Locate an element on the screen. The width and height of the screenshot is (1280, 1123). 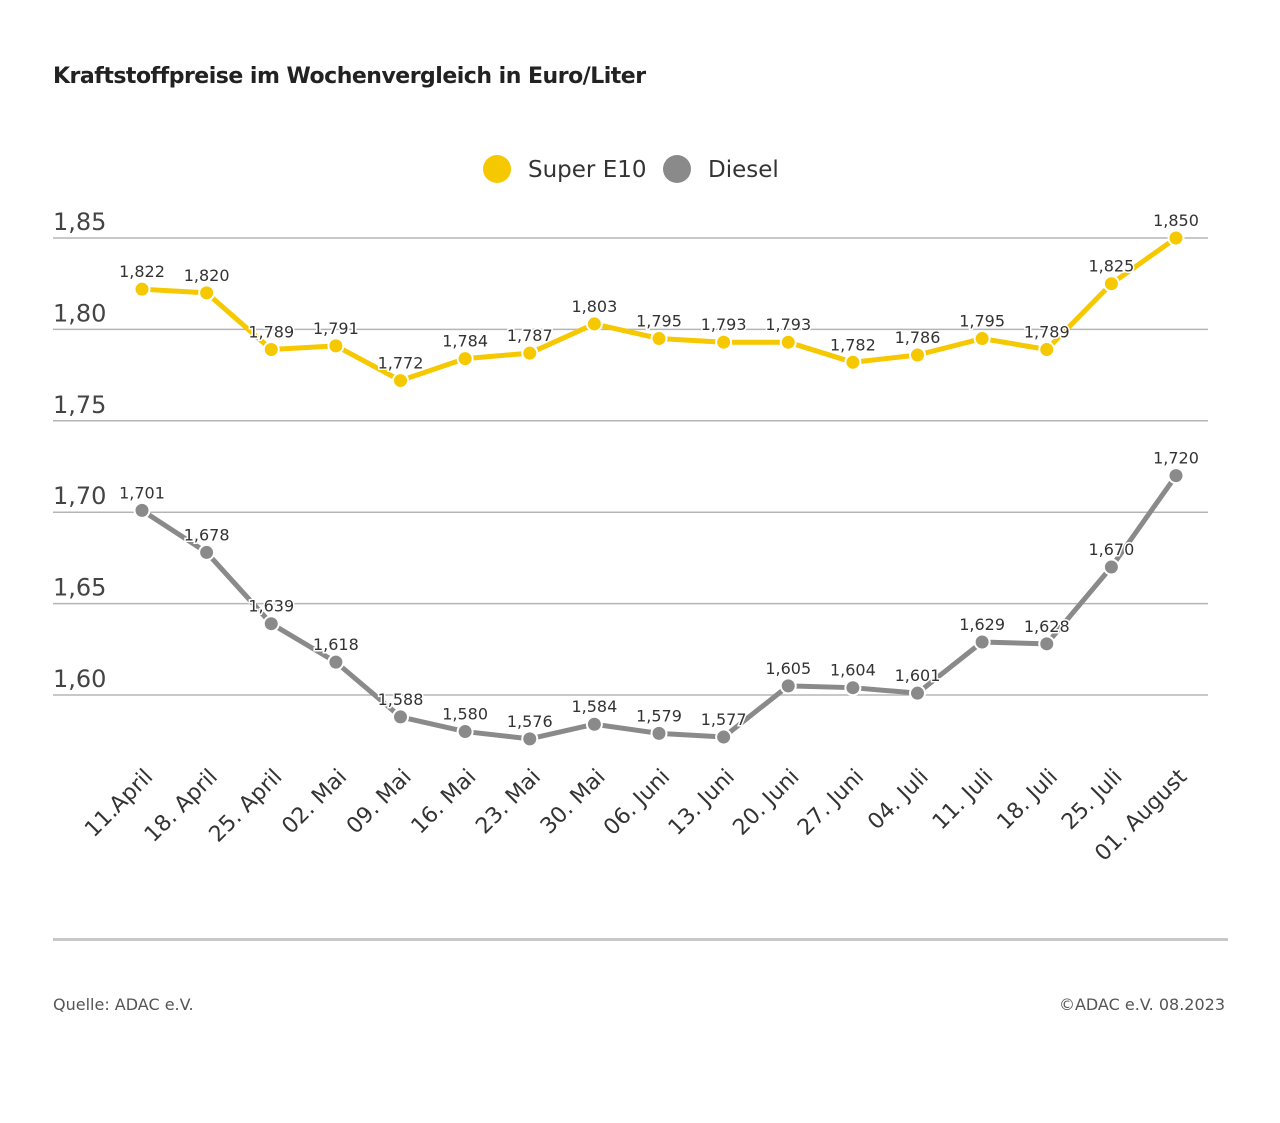
data-label: 1,772 is located at coordinates (401, 363).